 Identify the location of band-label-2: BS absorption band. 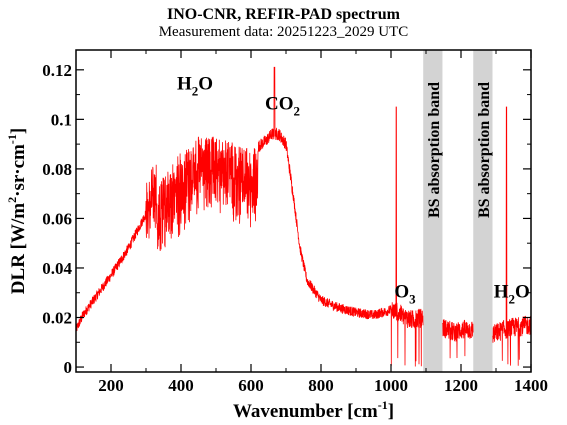
(484, 150).